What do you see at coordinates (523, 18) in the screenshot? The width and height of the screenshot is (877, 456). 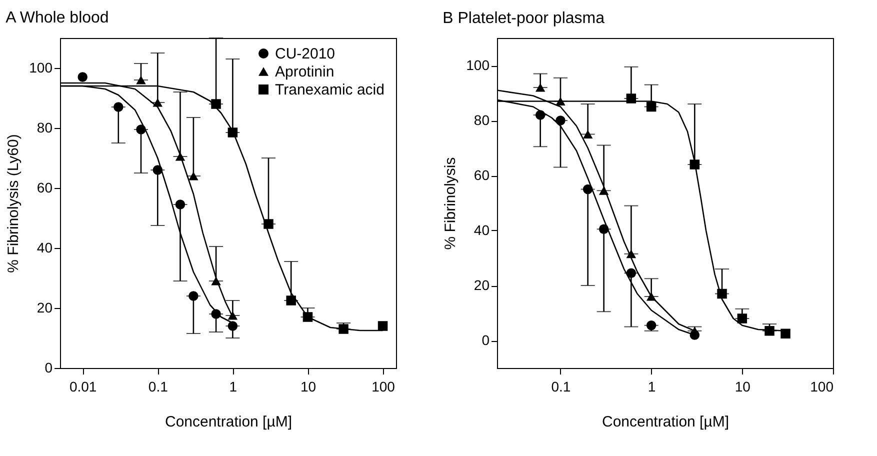 I see `chart-title: B Platelet-poor plasma` at bounding box center [523, 18].